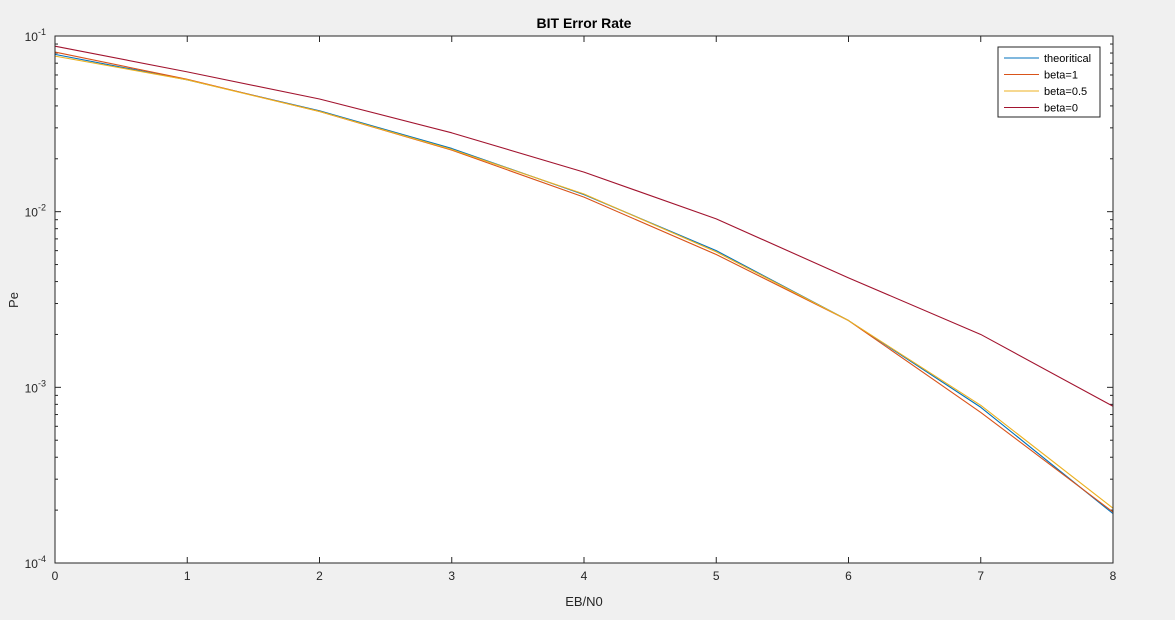  I want to click on y-tick-labels: 10-410-310-210-1, so click(35, 299).